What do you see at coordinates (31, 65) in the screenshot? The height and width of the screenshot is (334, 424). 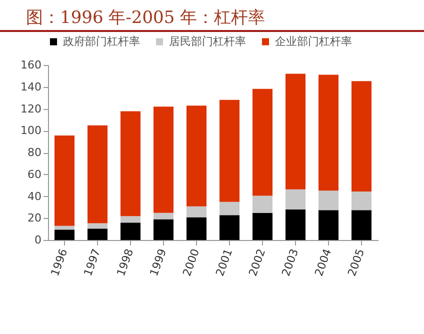 I see `y-tick-label: 160` at bounding box center [31, 65].